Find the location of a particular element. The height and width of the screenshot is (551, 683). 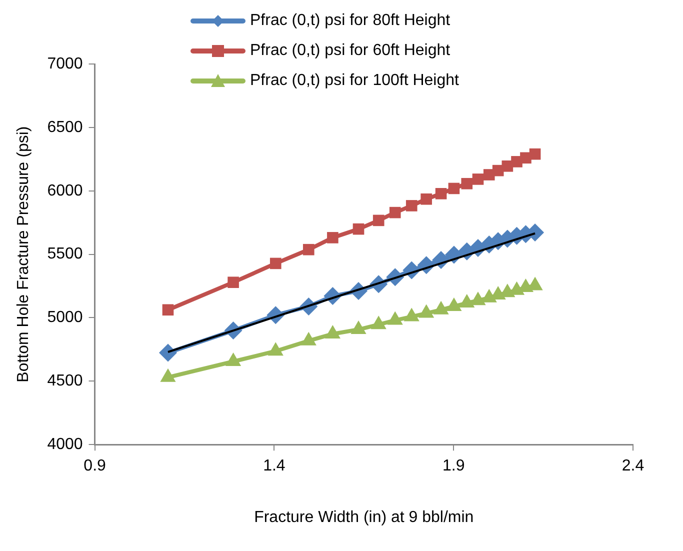

legend-label: Pfrac (0,t) psi for 60ft Height is located at coordinates (350, 51).